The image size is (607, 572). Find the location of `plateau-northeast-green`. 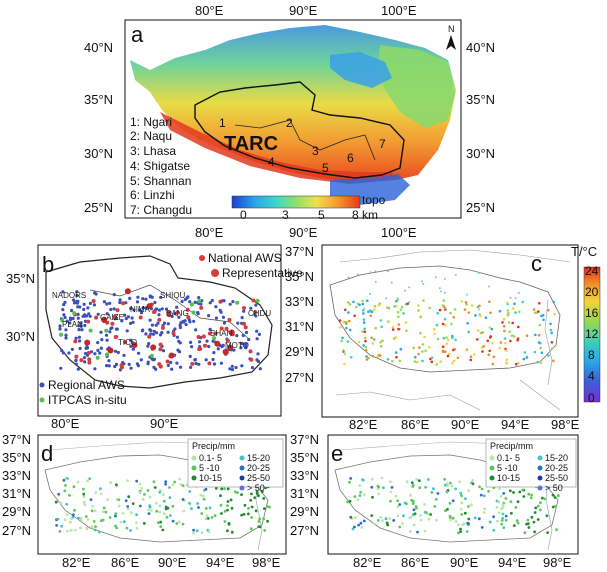

plateau-northeast-green is located at coordinates (416, 86).